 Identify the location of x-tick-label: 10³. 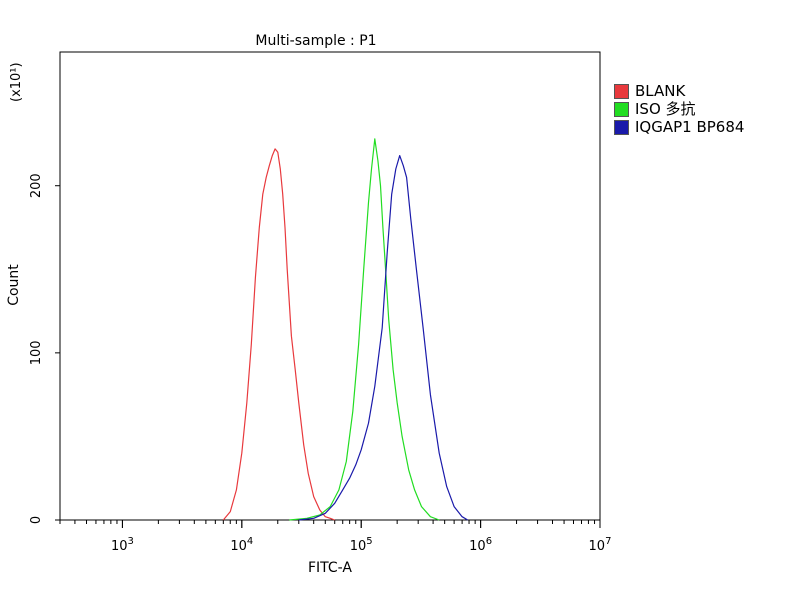
(122, 545).